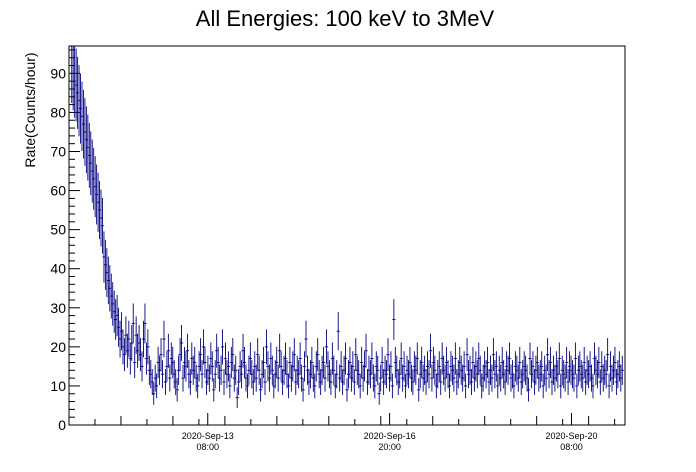 The width and height of the screenshot is (696, 472). I want to click on y-tick-label: 60, so click(58, 191).